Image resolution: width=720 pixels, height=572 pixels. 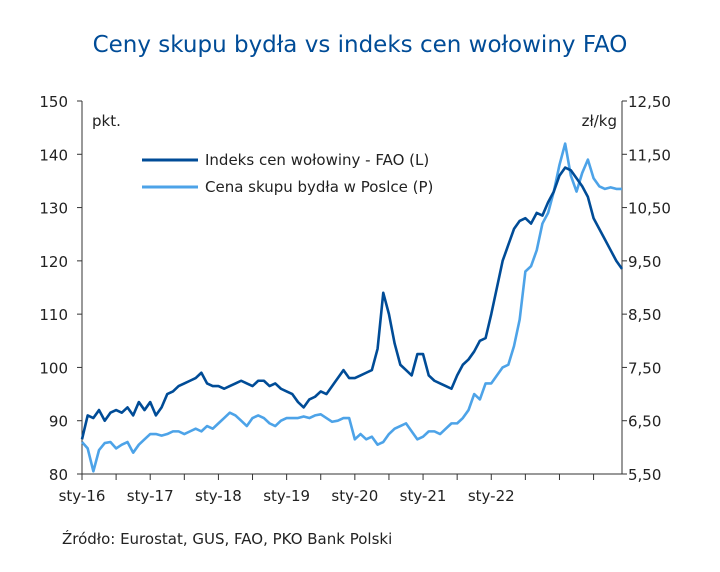 I want to click on x-tick-label: sty-22, so click(x=491, y=496).